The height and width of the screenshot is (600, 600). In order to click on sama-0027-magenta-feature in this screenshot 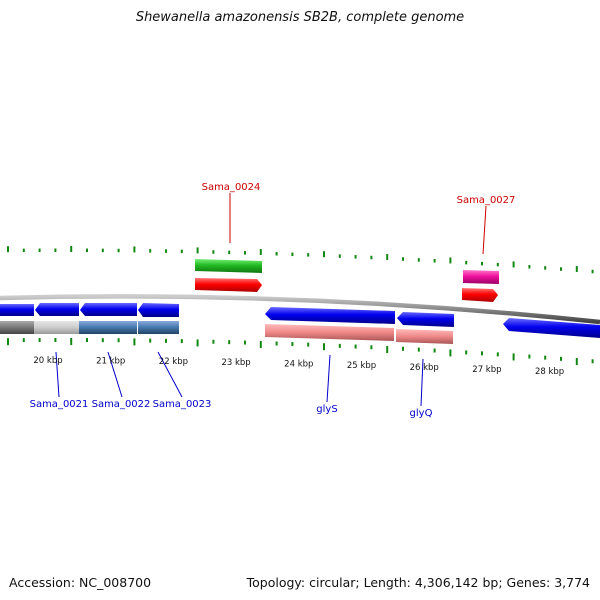, I will do `click(481, 277)`.